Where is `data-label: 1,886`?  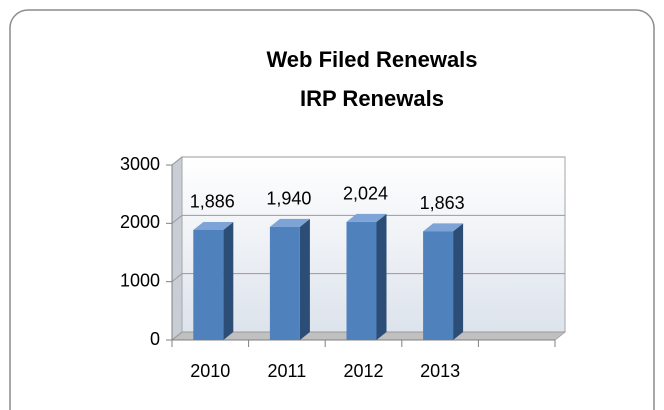
data-label: 1,886 is located at coordinates (212, 202).